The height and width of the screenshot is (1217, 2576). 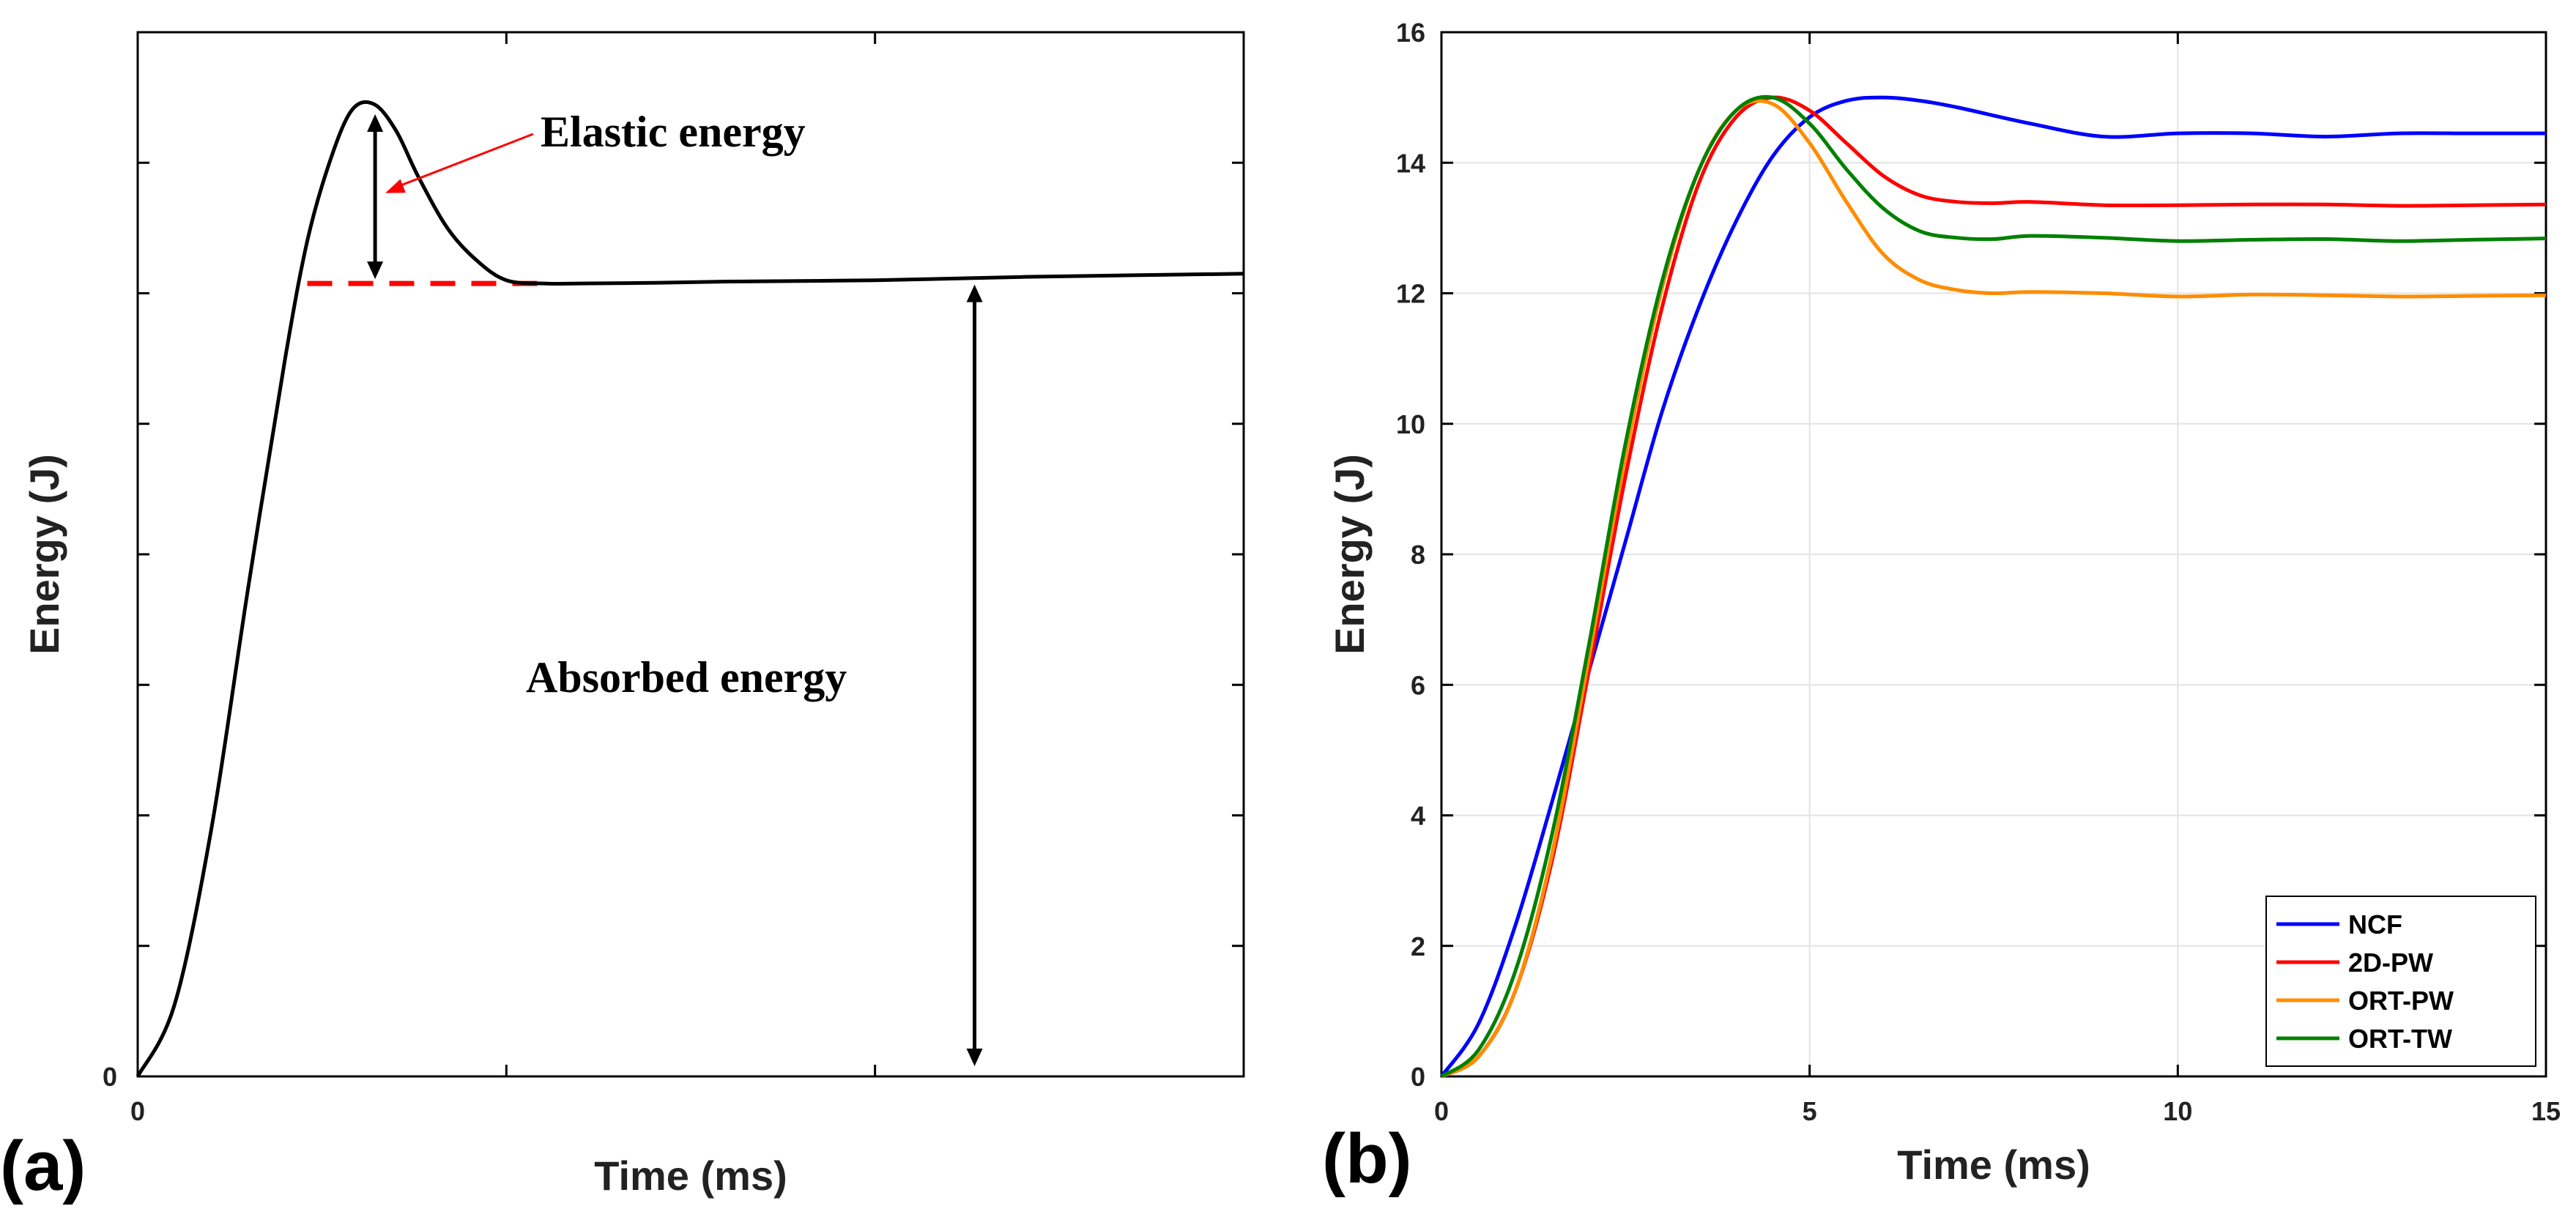 What do you see at coordinates (974, 675) in the screenshot?
I see `absorbed-energy-double-arrow` at bounding box center [974, 675].